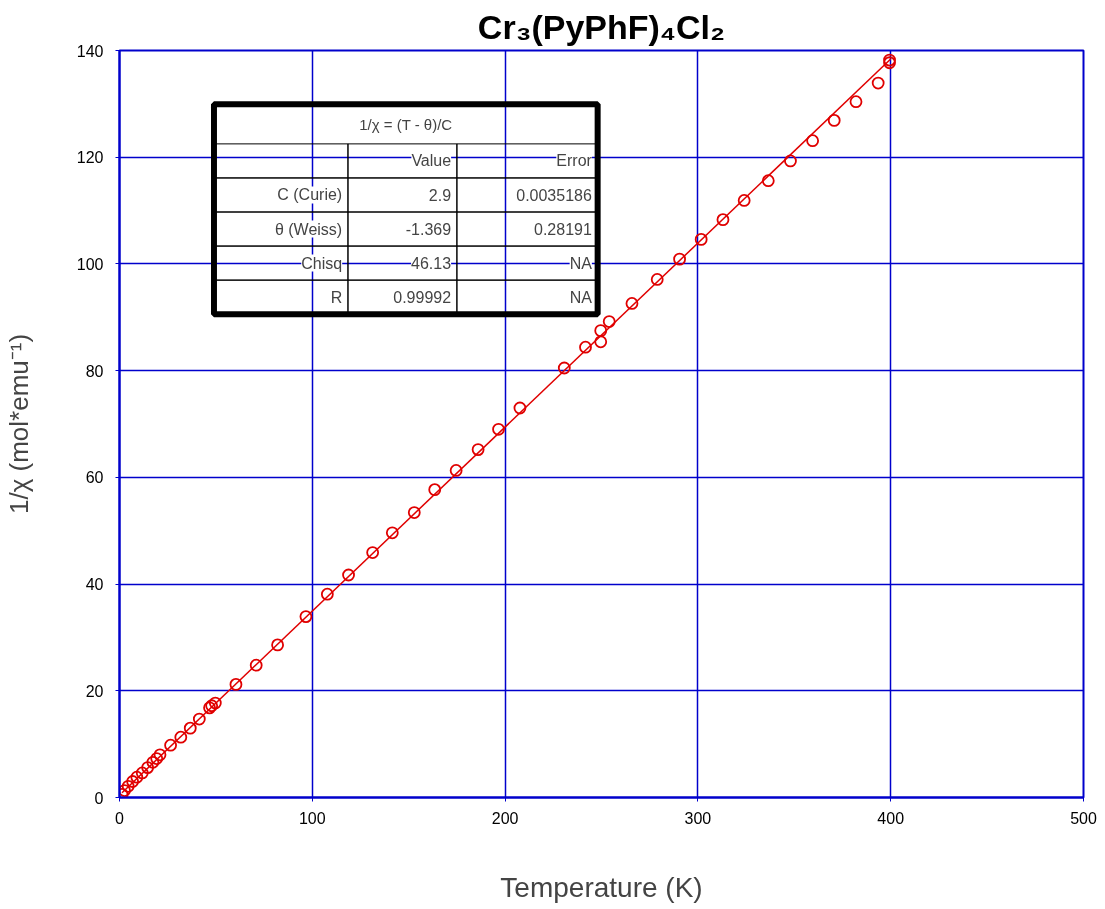 The width and height of the screenshot is (1105, 909). I want to click on annotation: Error, so click(574, 161).